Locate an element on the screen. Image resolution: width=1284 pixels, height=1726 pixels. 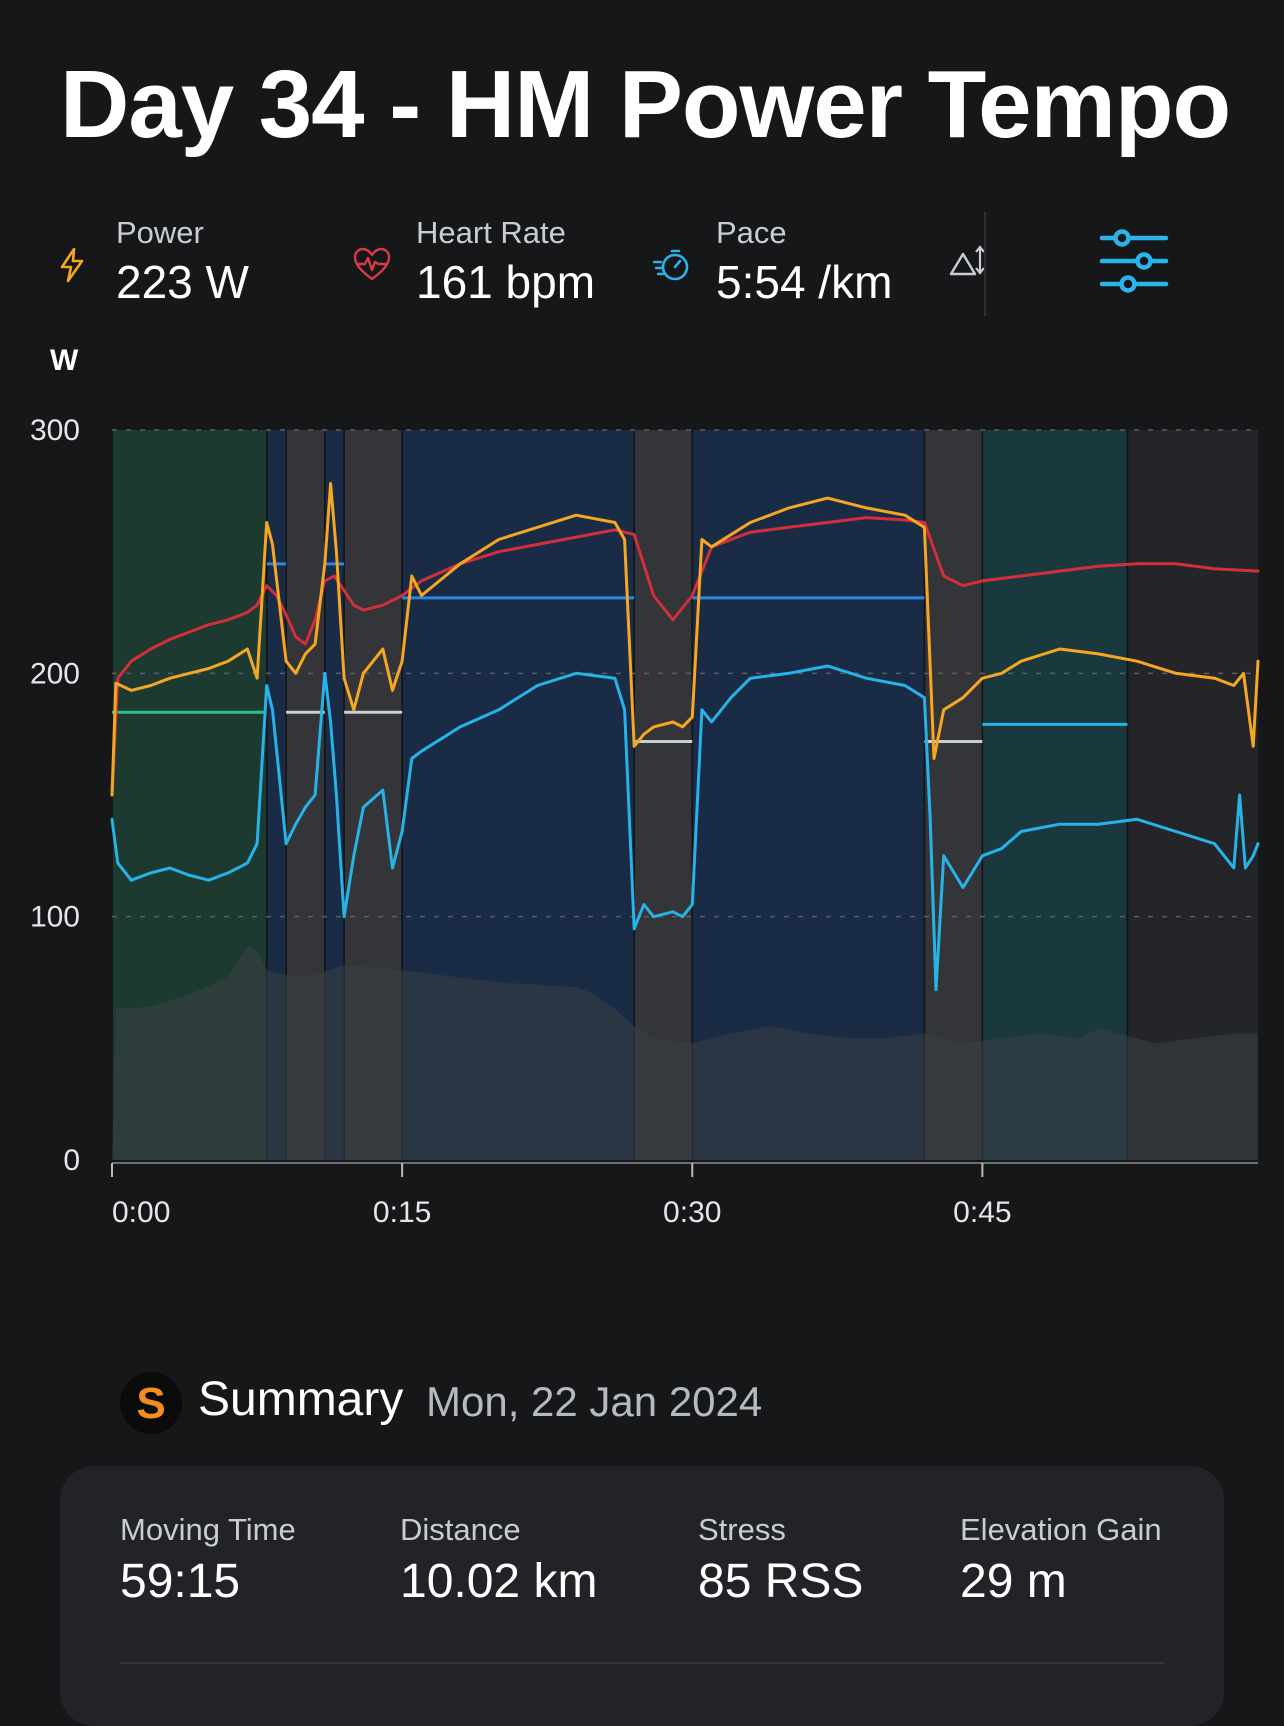
metrics-divider is located at coordinates (985, 264).